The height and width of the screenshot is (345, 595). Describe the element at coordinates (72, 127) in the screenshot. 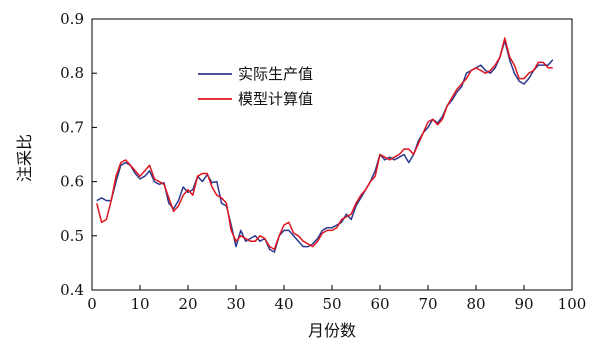

I see `y-tick-label: 0.7` at that location.